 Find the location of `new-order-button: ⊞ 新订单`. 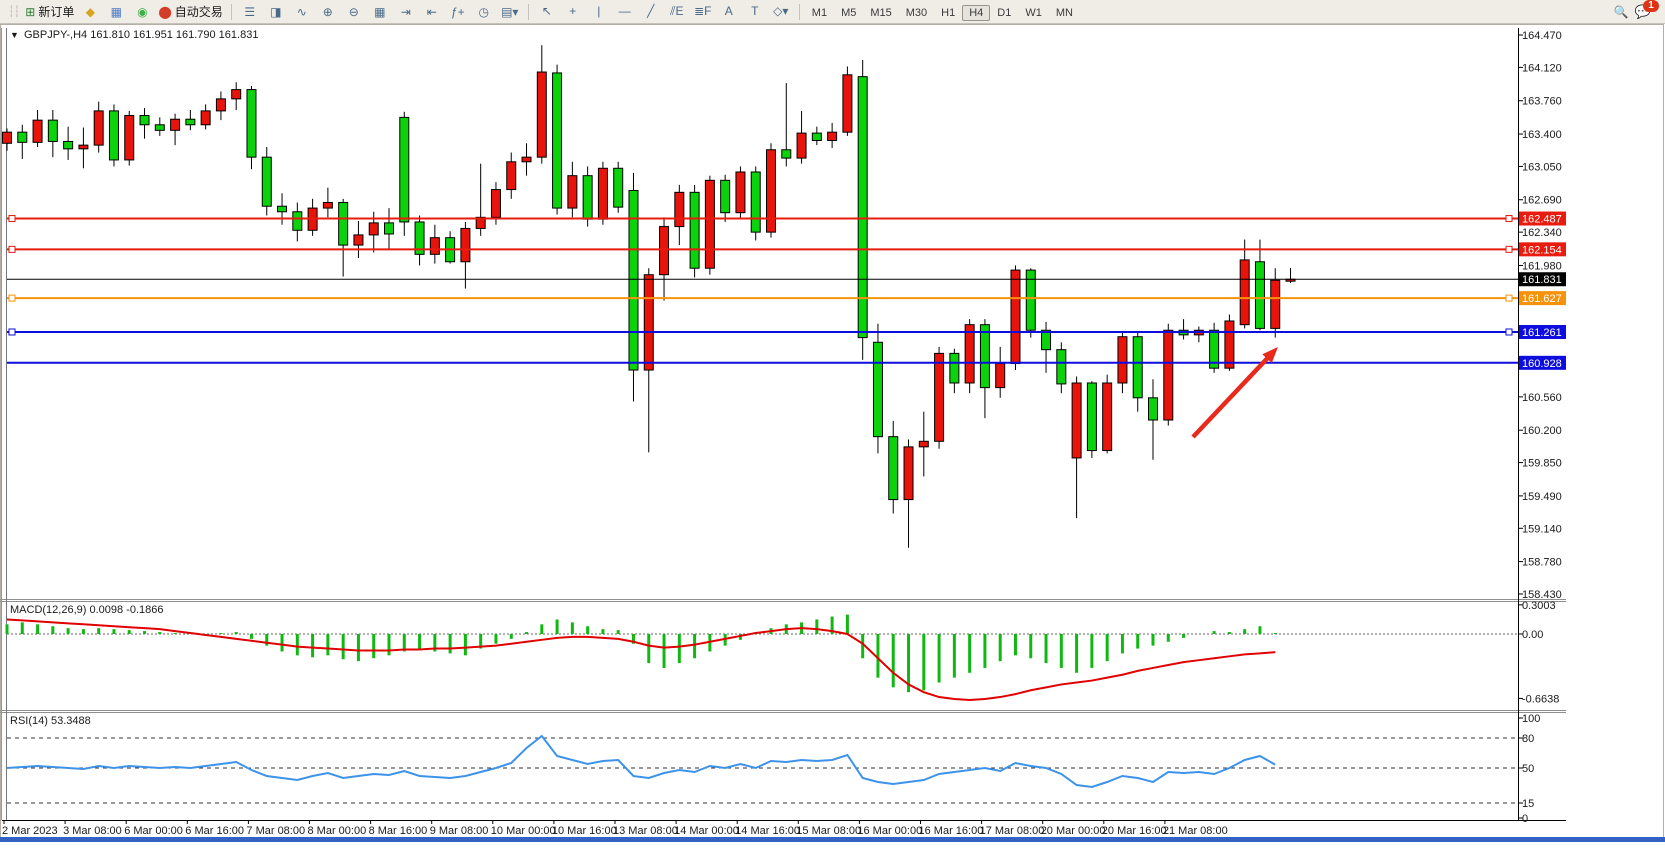

new-order-button: ⊞ 新订单 is located at coordinates (49, 12).